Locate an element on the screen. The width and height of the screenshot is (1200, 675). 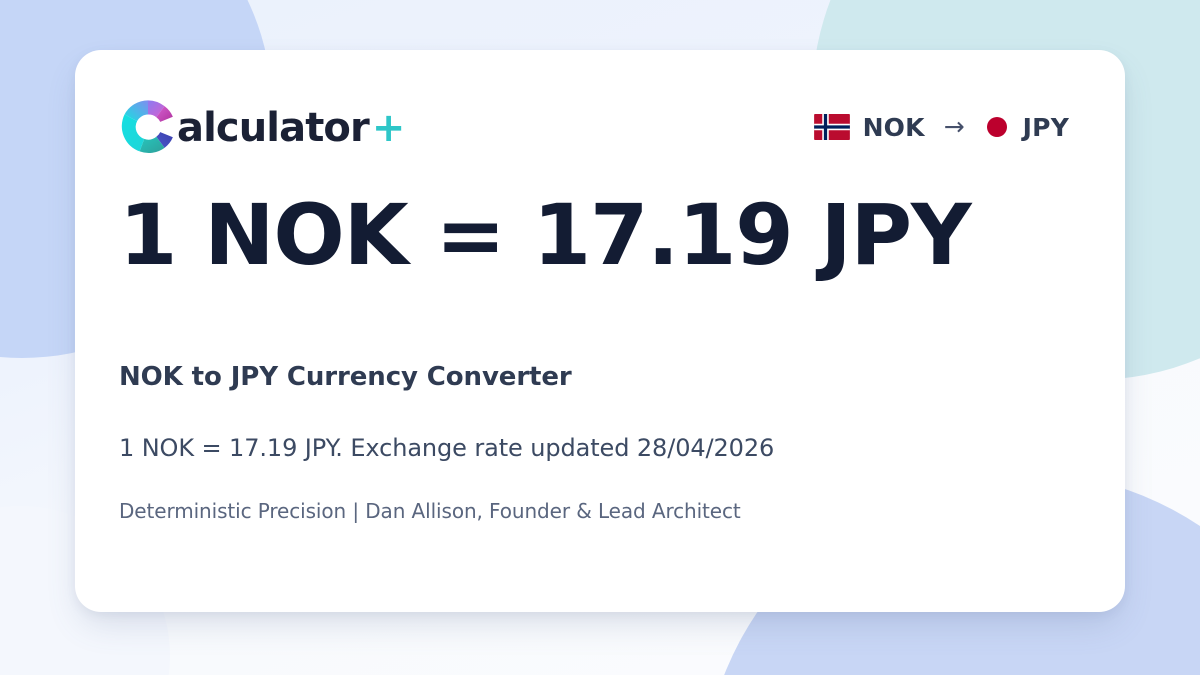
japan-flag-icon is located at coordinates (996, 127).